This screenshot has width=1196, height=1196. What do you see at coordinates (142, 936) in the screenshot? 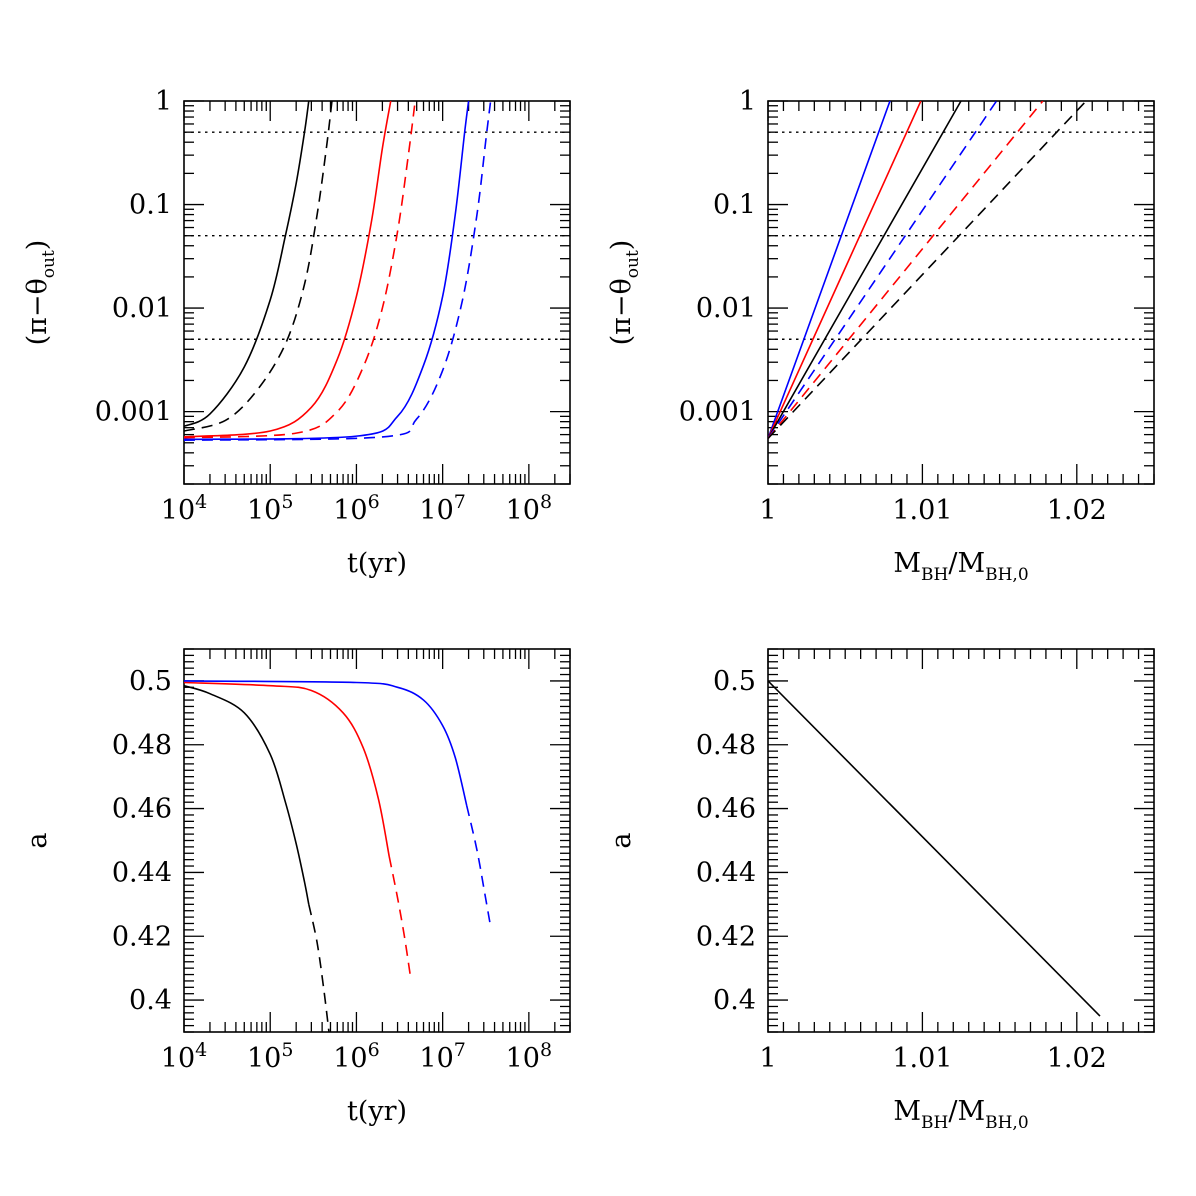
I see `y-tick-label: 0.42` at bounding box center [142, 936].